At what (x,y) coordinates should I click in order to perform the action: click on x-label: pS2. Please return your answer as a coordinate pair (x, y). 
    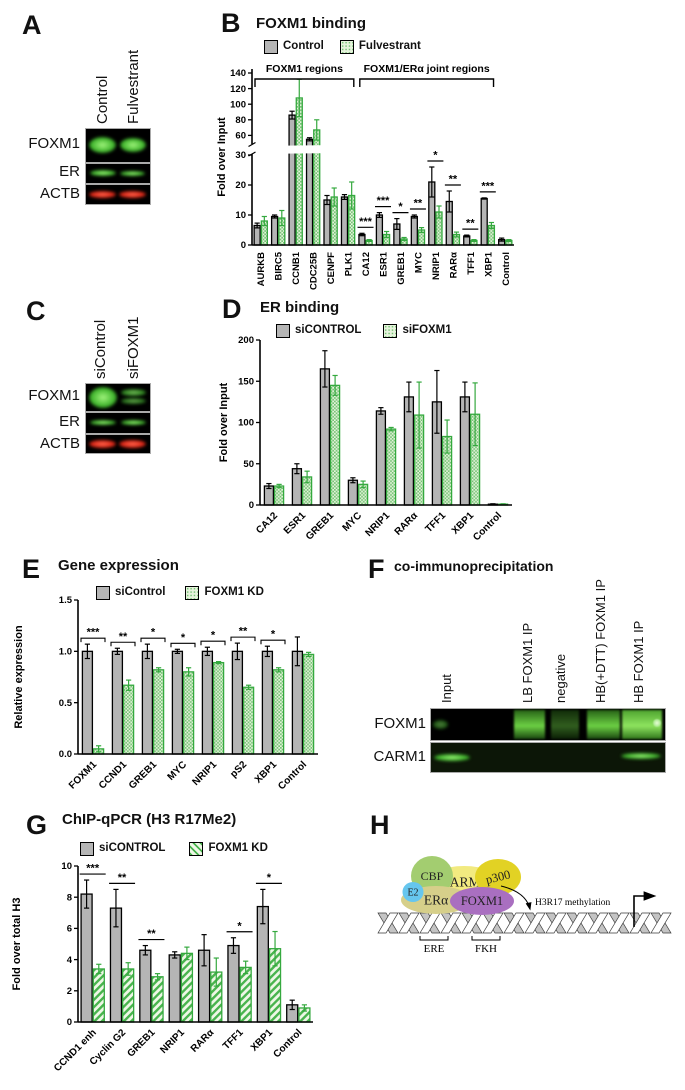
    Looking at the image, I should click on (238, 769).